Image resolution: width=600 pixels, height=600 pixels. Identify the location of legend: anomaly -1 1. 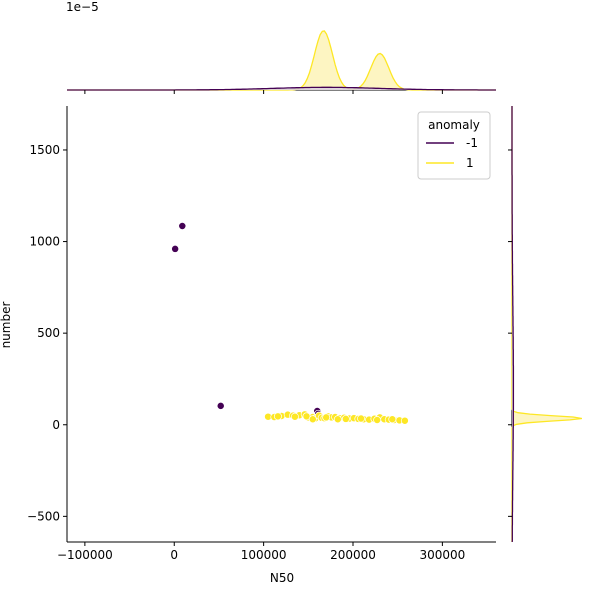
(454, 145).